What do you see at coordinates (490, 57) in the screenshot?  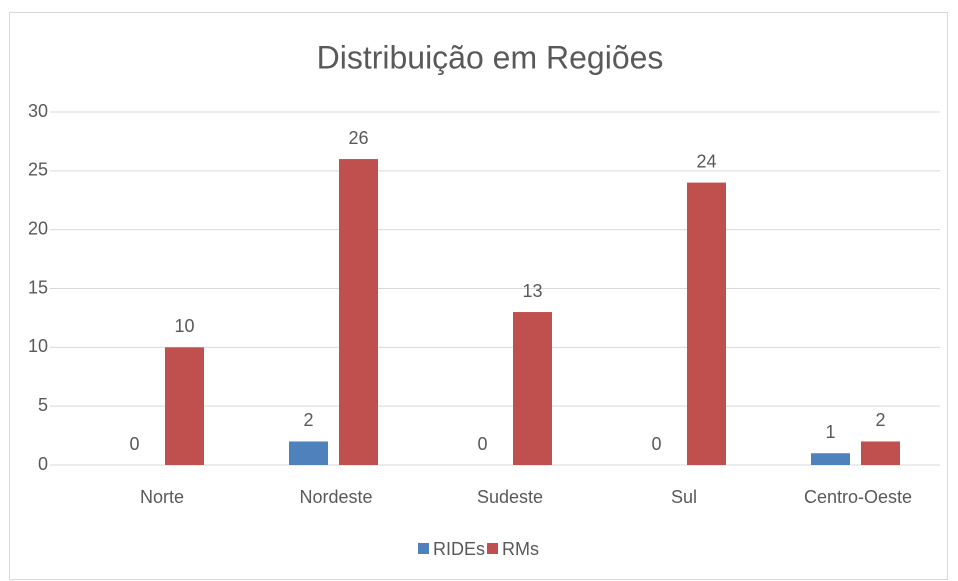 I see `chart-title: Distribuição em Regiões` at bounding box center [490, 57].